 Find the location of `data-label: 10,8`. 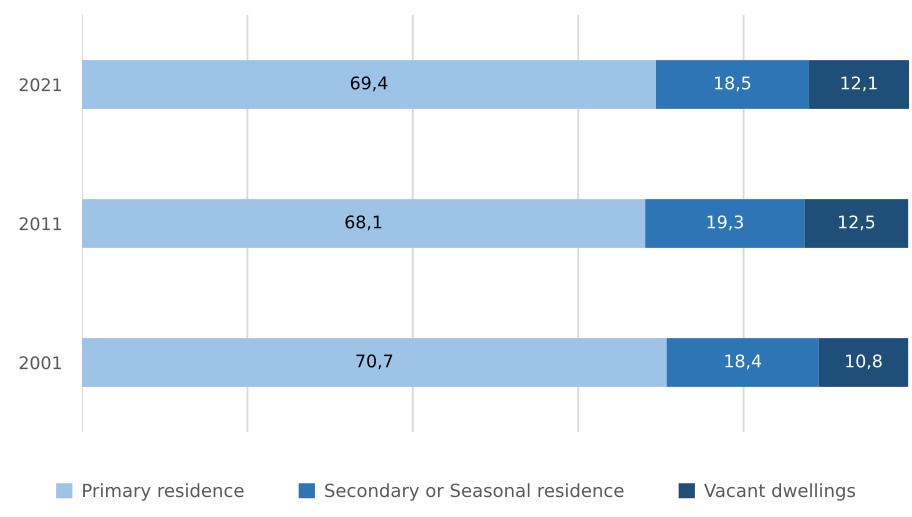

data-label: 10,8 is located at coordinates (864, 362).